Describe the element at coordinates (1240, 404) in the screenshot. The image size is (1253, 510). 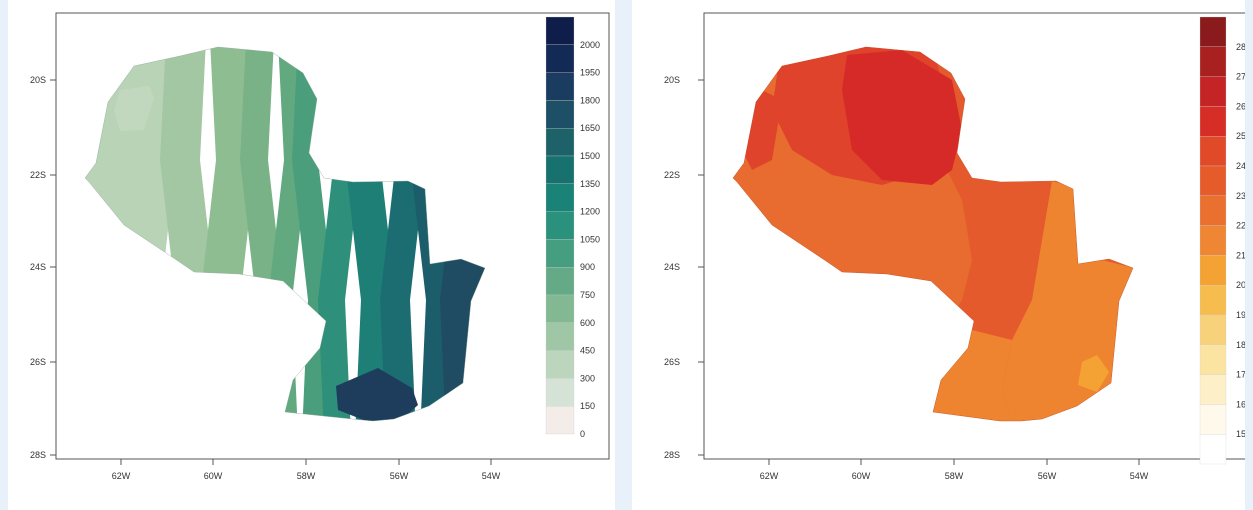
I see `colorbar-label: 16` at that location.